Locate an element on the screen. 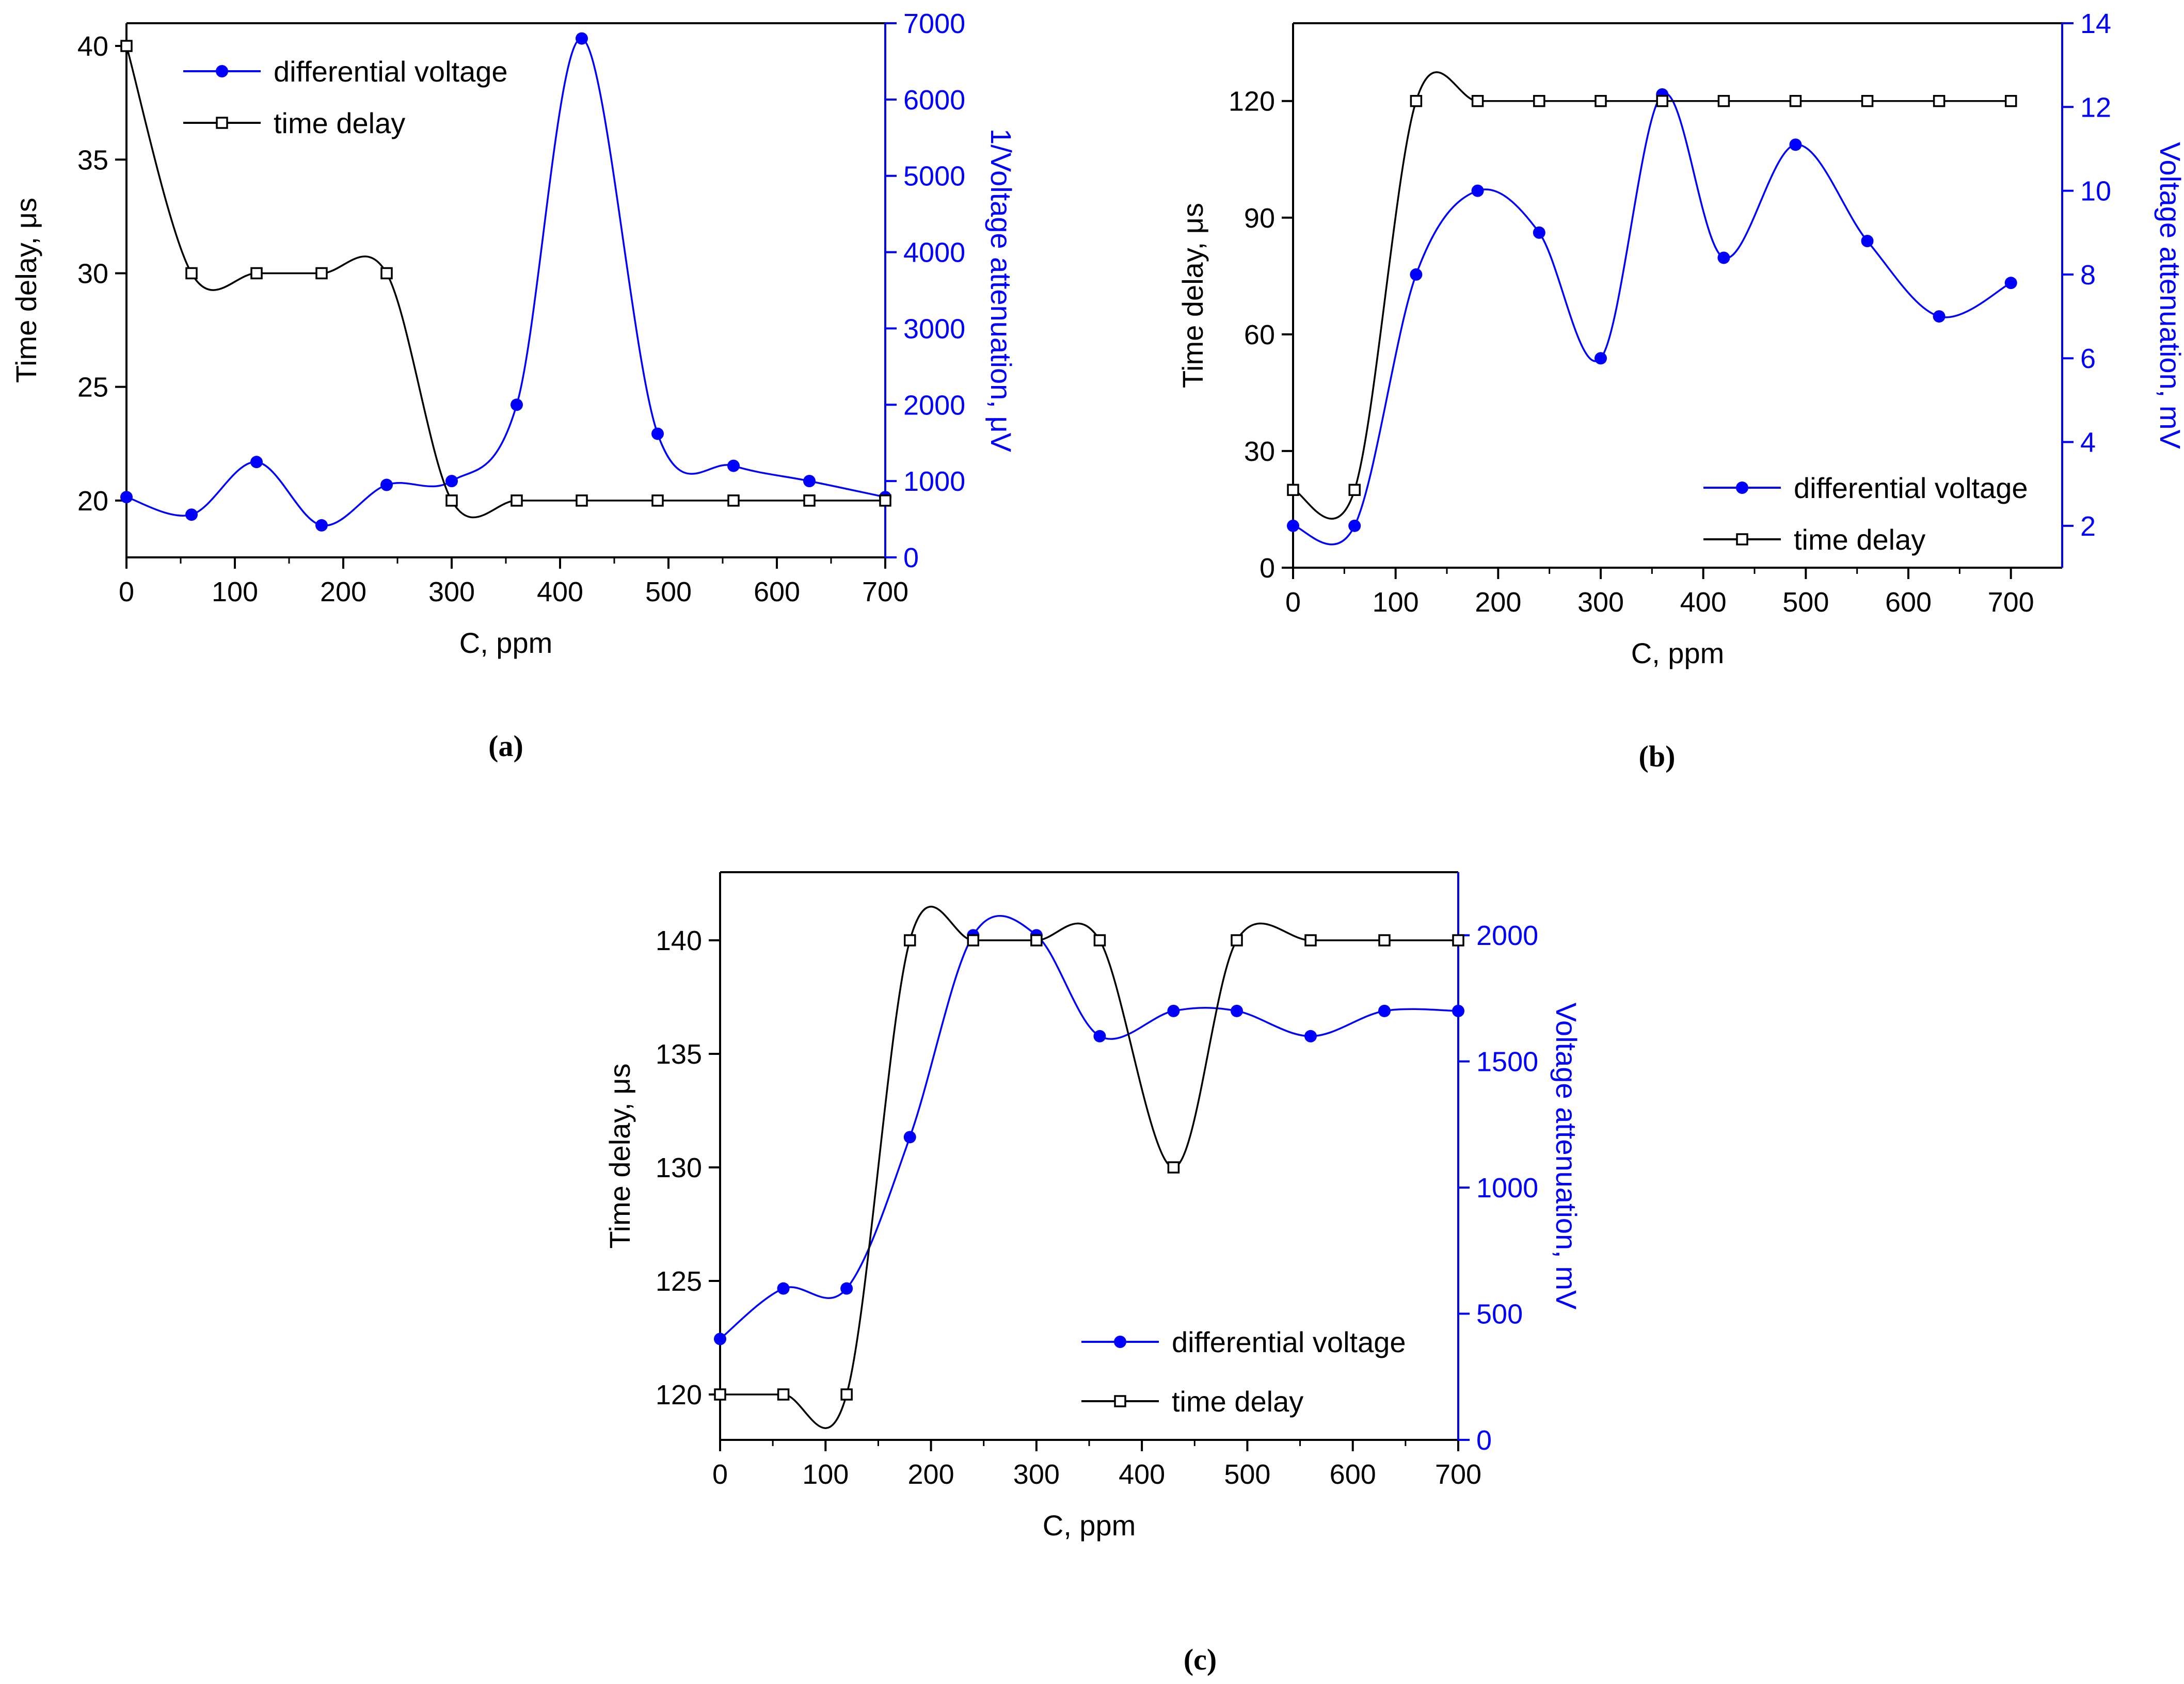 This screenshot has height=1684, width=2184. right-y-tick-label: 6000 is located at coordinates (934, 100).